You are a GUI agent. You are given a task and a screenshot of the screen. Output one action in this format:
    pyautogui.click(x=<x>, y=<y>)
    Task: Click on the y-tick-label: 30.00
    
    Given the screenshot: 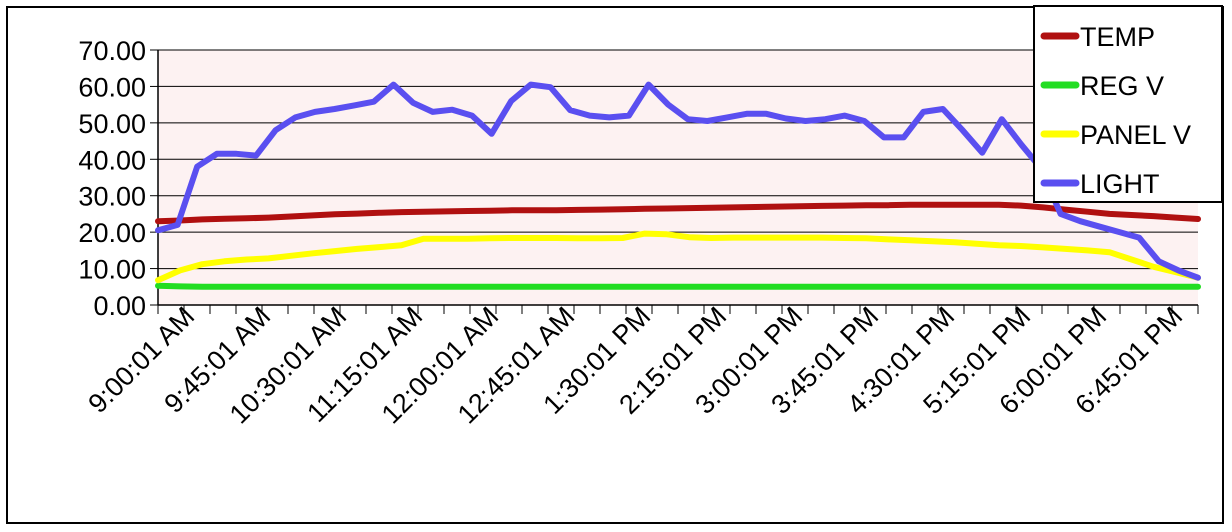 What is the action you would take?
    pyautogui.click(x=112, y=197)
    